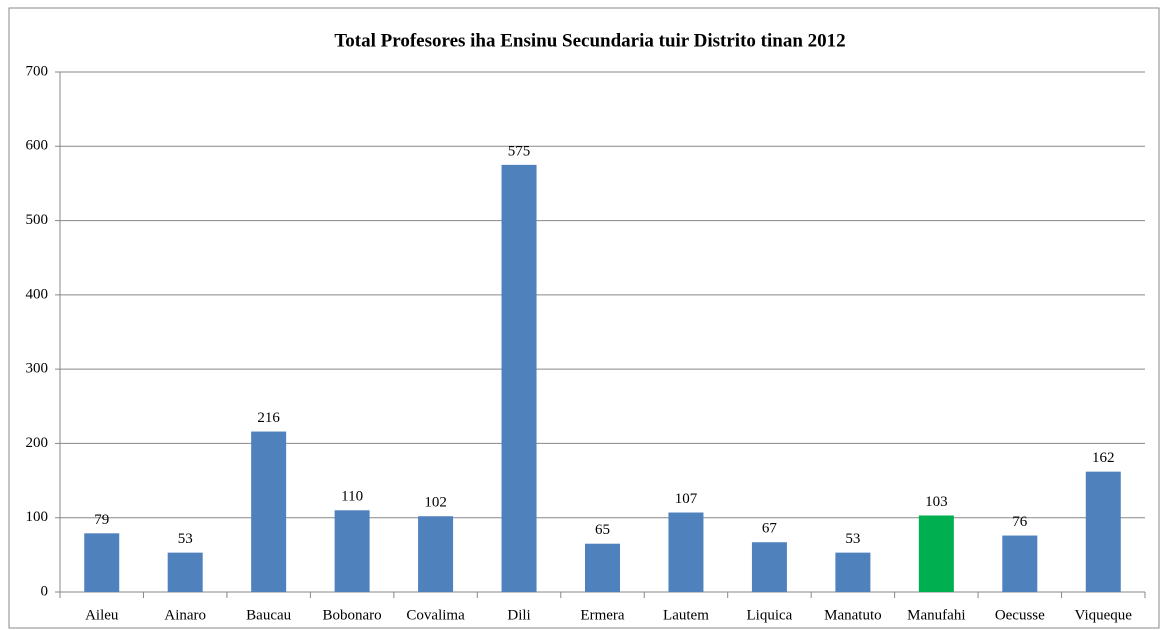 This screenshot has width=1162, height=630. I want to click on y-tick-label: 300, so click(37, 369).